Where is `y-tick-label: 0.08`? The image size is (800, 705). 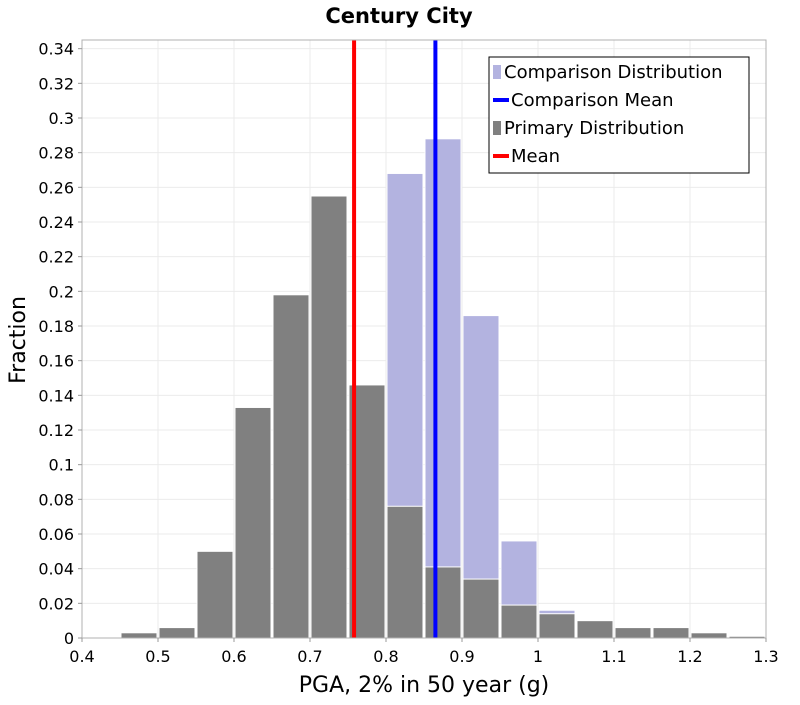
y-tick-label: 0.08 is located at coordinates (56, 499).